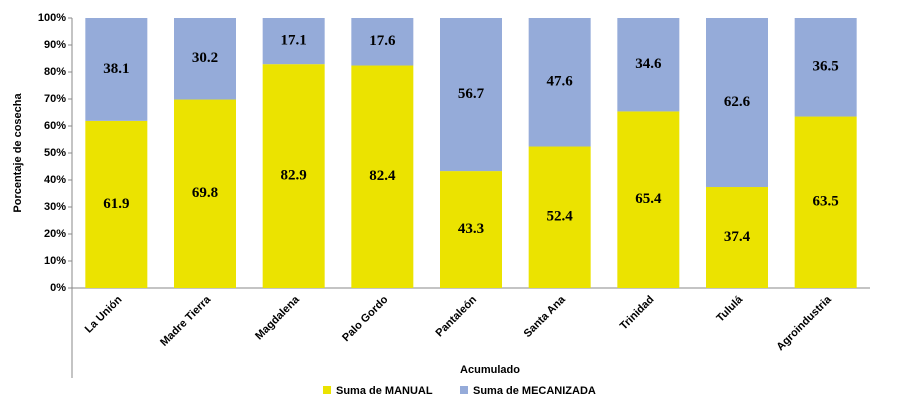 This screenshot has width=916, height=400. I want to click on y-tick-label: 10%, so click(55, 261).